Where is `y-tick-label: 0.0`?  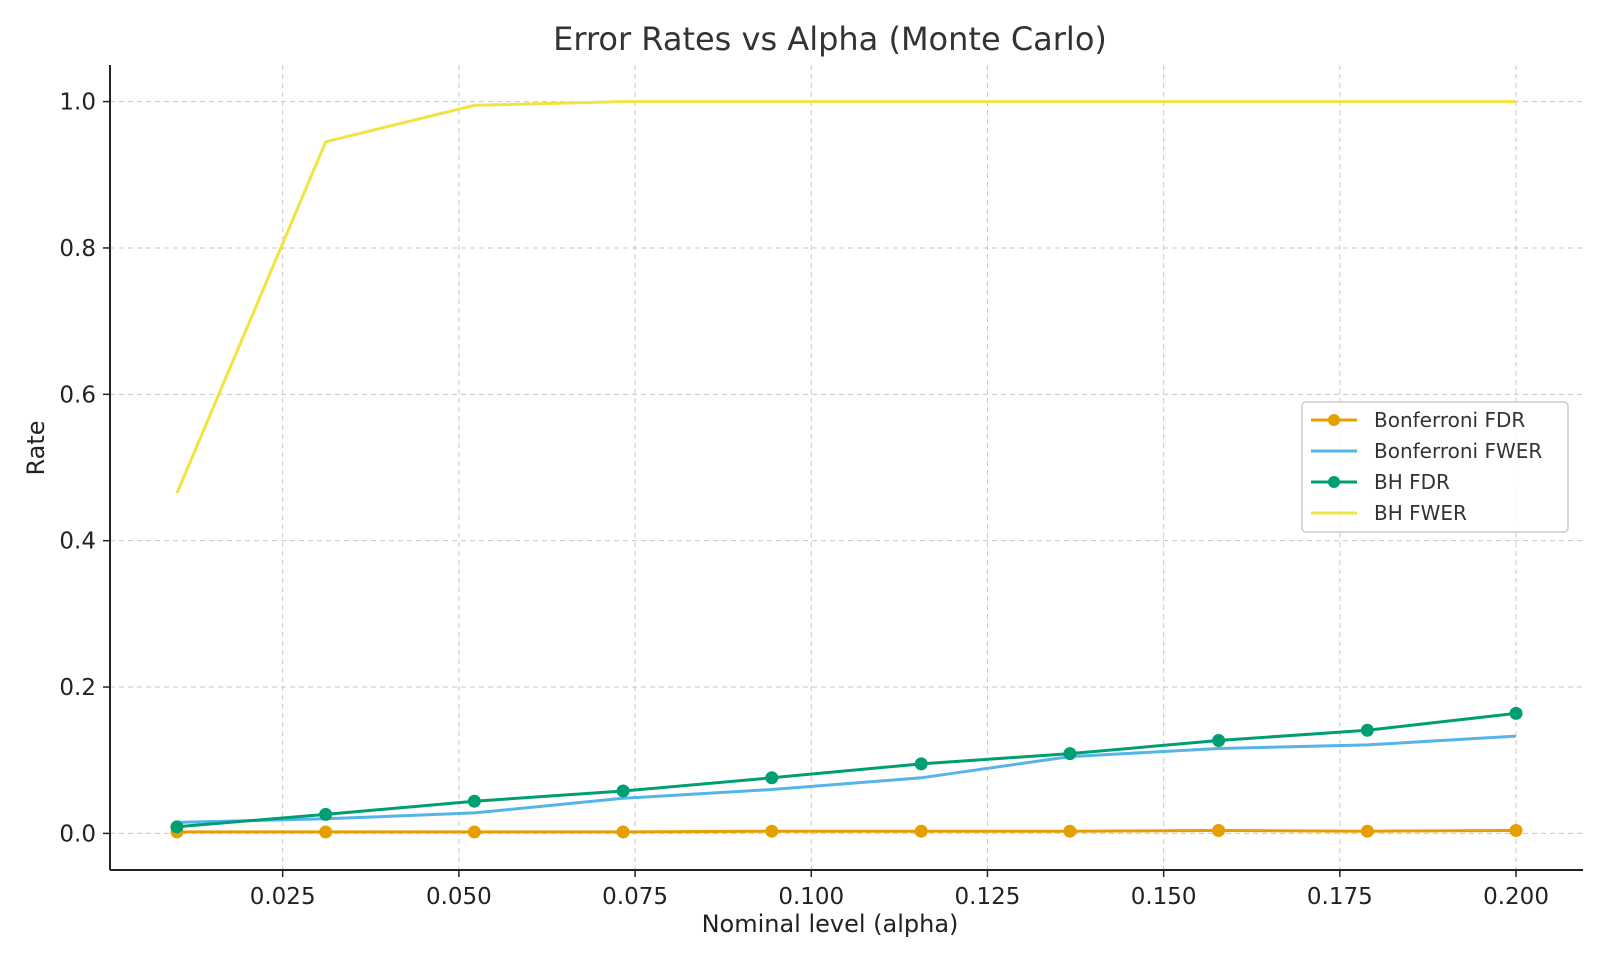
y-tick-label: 0.0 is located at coordinates (77, 834).